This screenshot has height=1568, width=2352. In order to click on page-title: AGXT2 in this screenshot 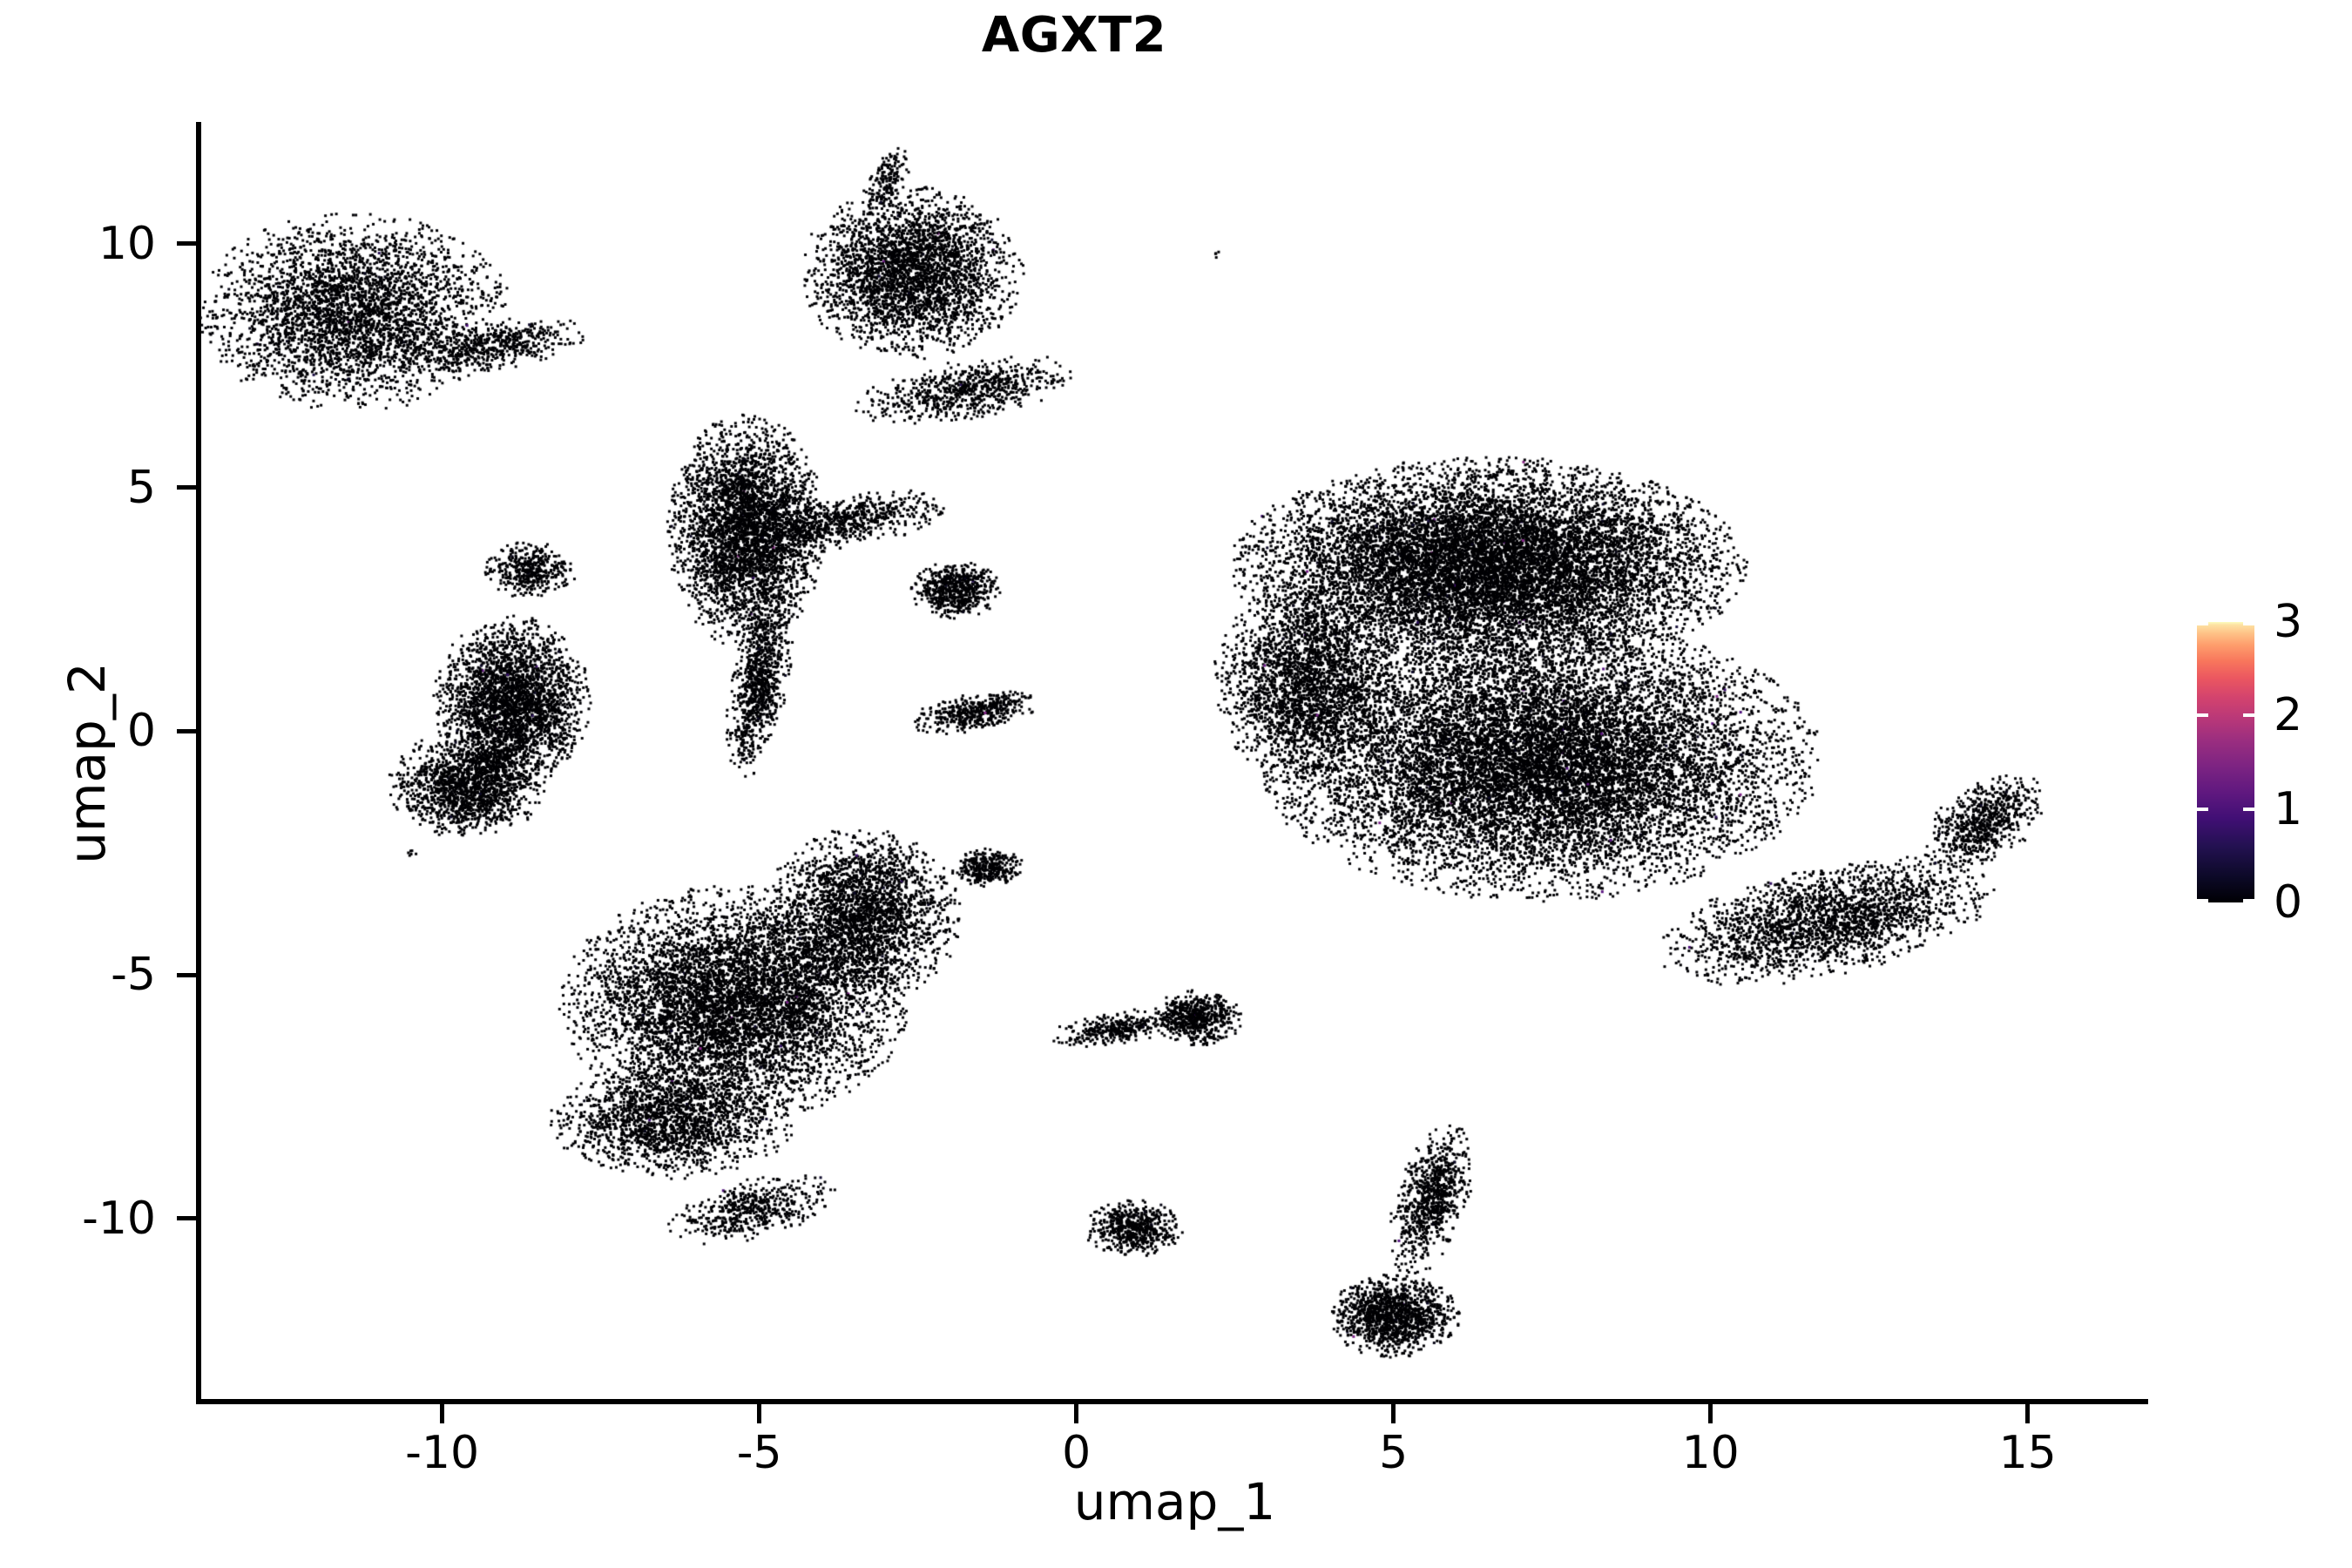, I will do `click(1074, 35)`.